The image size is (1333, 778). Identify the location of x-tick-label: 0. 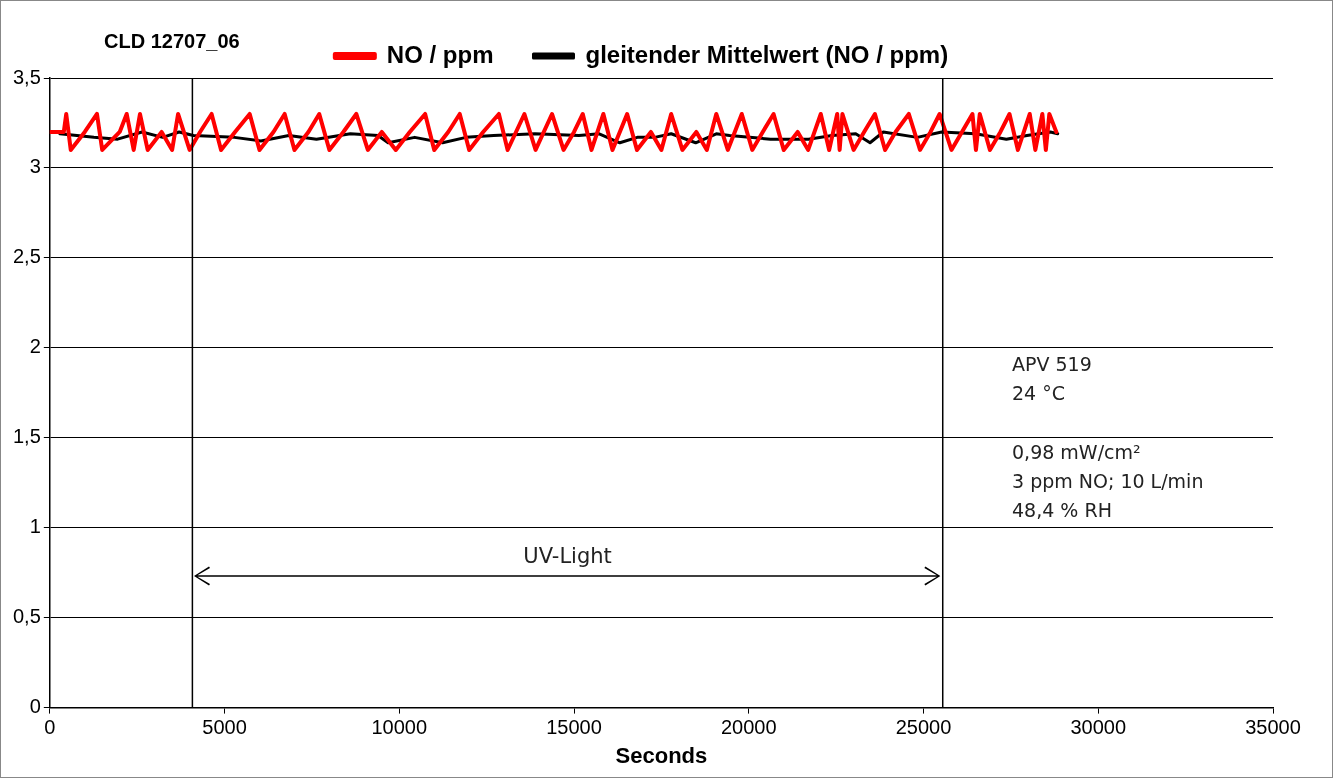
(50, 727).